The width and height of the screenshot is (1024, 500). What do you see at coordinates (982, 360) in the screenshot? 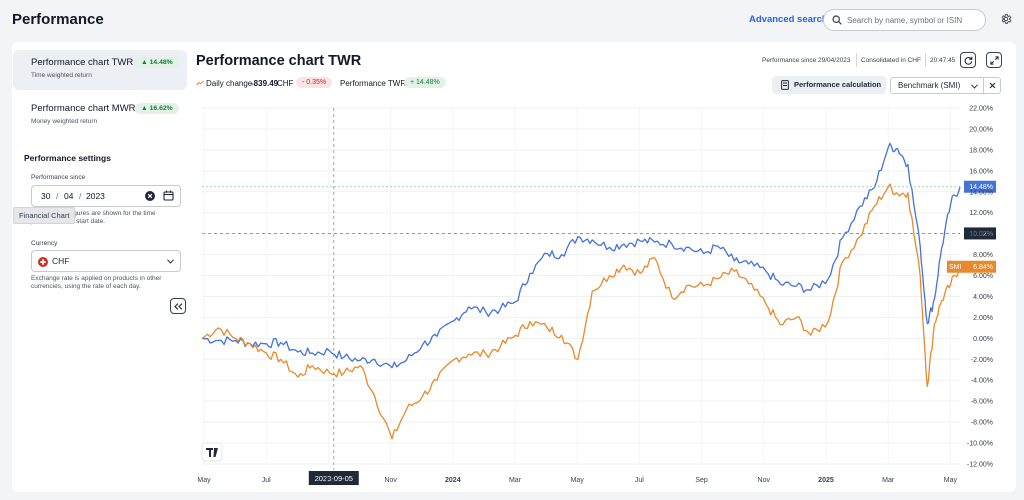
I see `y-tick-label: -2.00%` at bounding box center [982, 360].